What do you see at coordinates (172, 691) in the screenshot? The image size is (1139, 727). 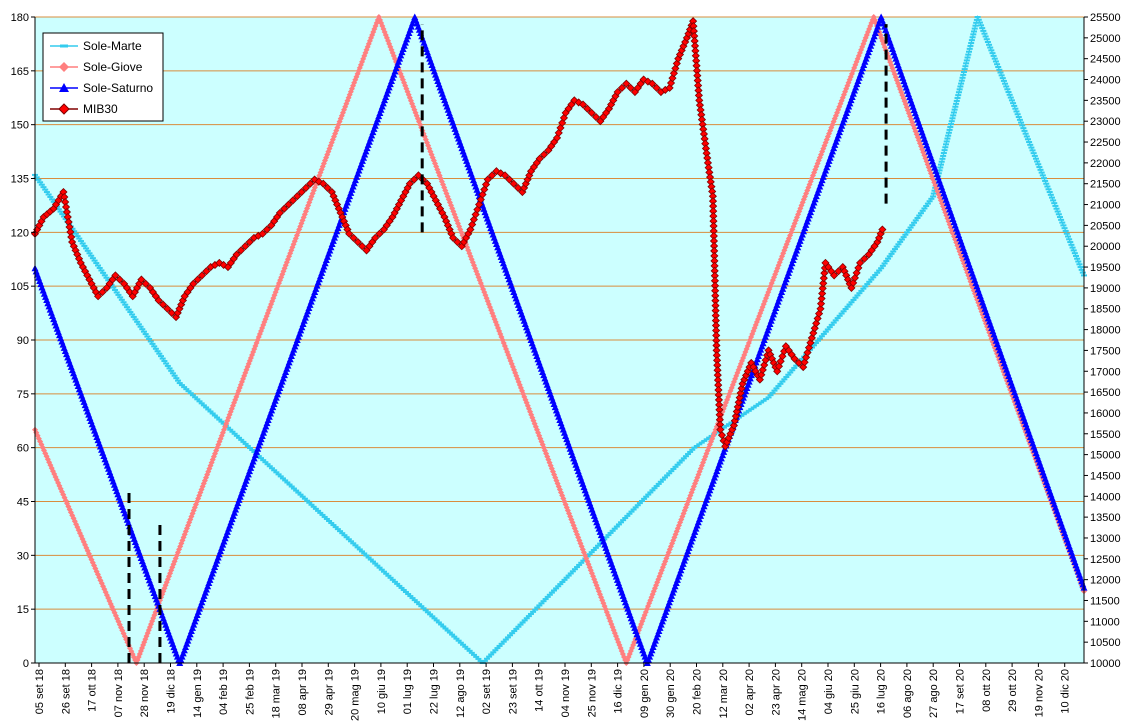 I see `x-tick-label: 19 dic 18` at bounding box center [172, 691].